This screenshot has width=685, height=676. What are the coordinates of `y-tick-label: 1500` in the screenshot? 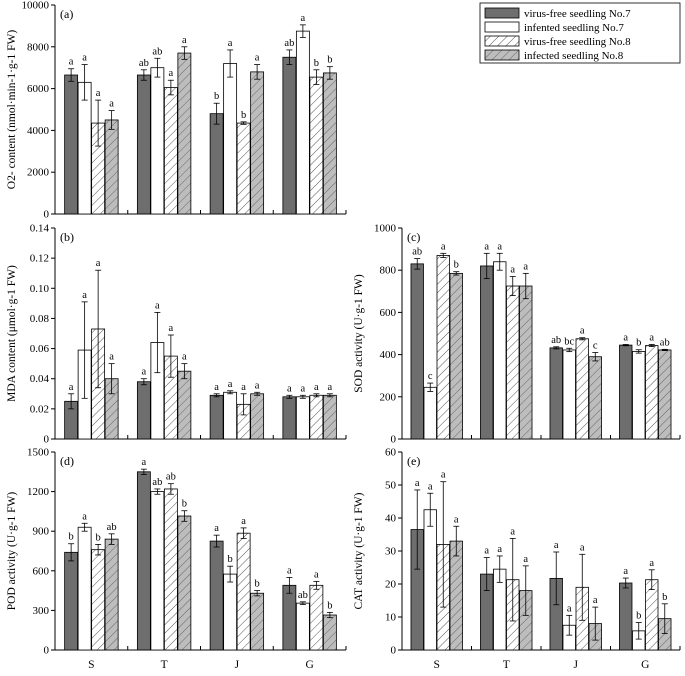 It's located at (38, 453).